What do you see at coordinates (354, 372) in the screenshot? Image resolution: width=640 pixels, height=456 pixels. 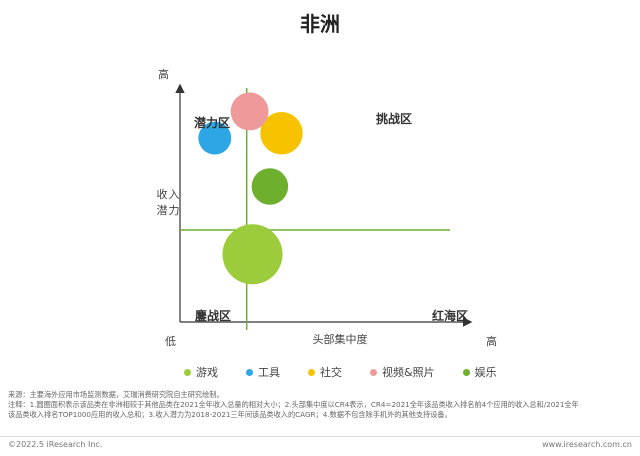 I see `chart-legend: 游戏 工具 社交 视频&照片 娱乐` at bounding box center [354, 372].